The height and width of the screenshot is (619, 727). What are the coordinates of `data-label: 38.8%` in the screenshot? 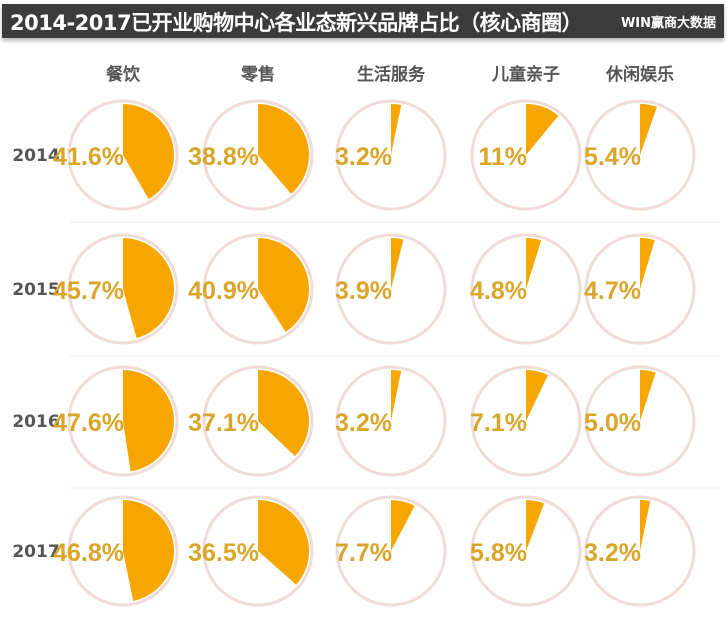 It's located at (223, 157).